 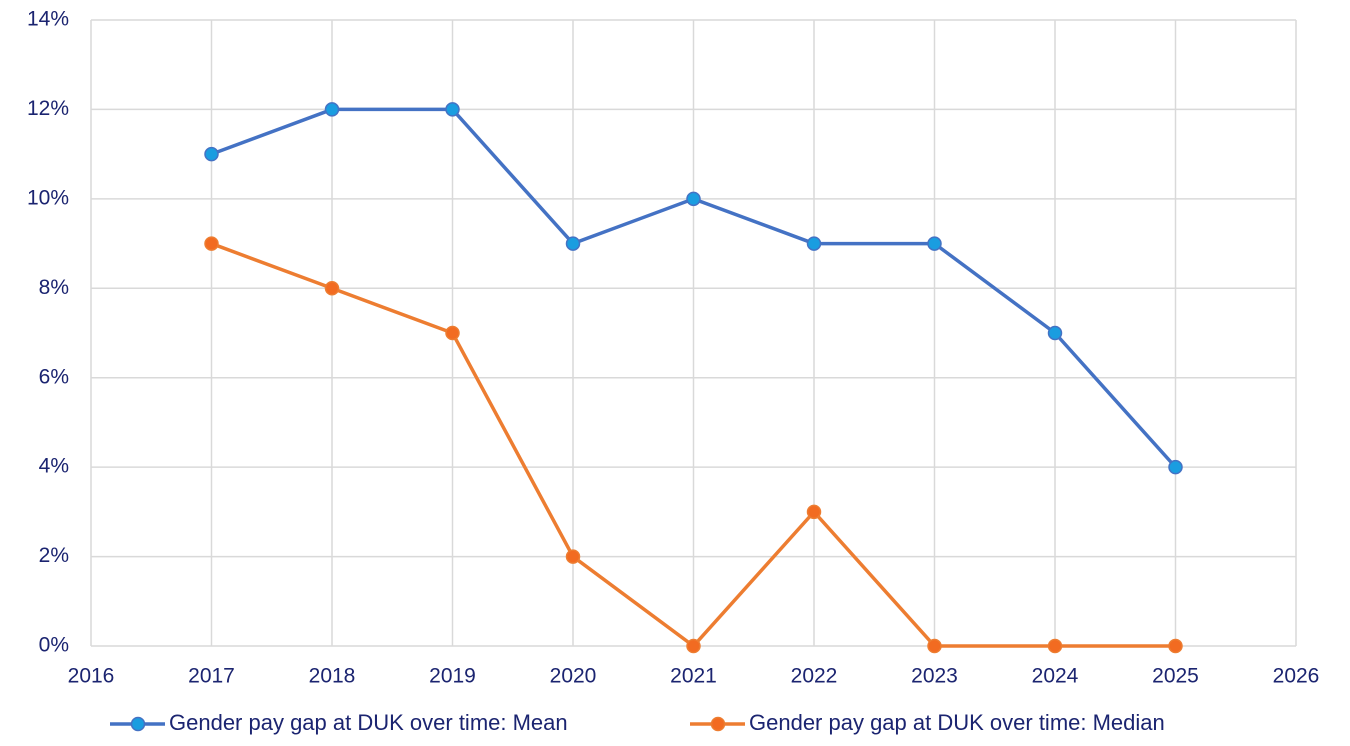 I want to click on y-tick-label: 12%, so click(x=48, y=108).